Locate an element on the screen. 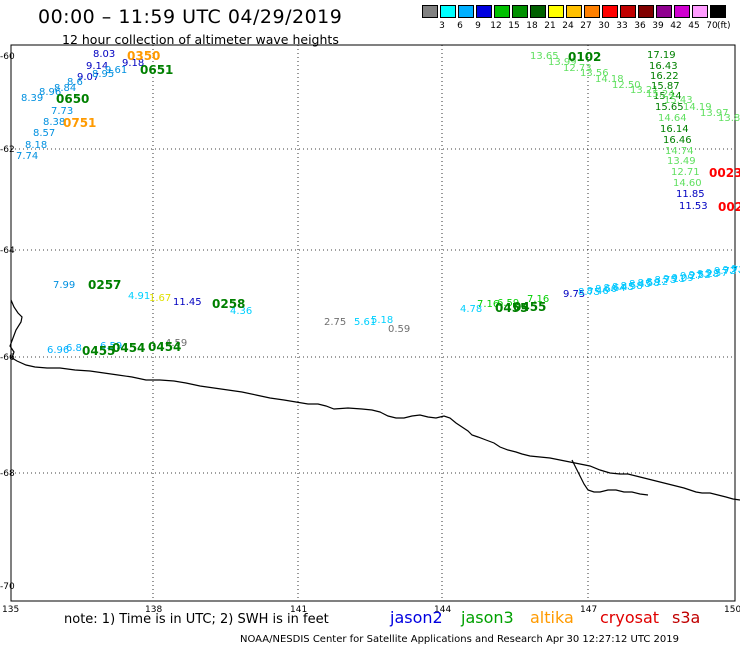  swh-label: 8.46 is located at coordinates (597, 291).